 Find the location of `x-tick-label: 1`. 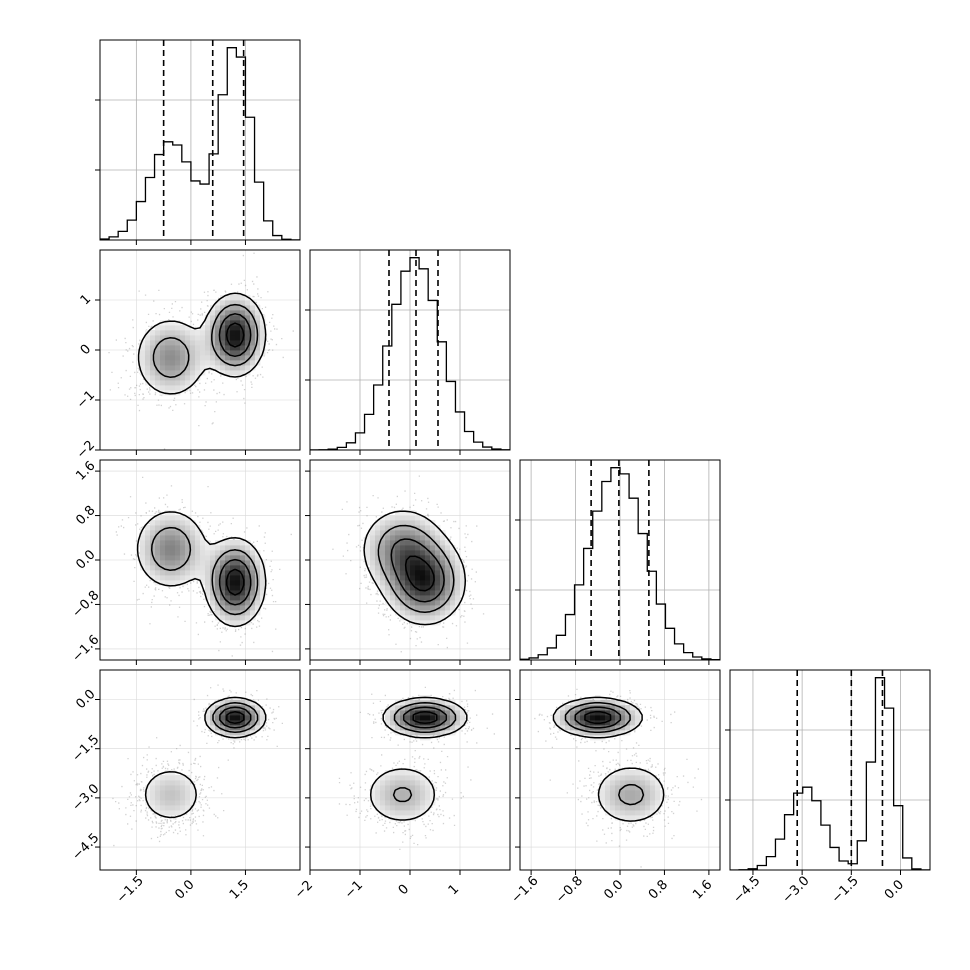

x-tick-label: 1 is located at coordinates (454, 890).